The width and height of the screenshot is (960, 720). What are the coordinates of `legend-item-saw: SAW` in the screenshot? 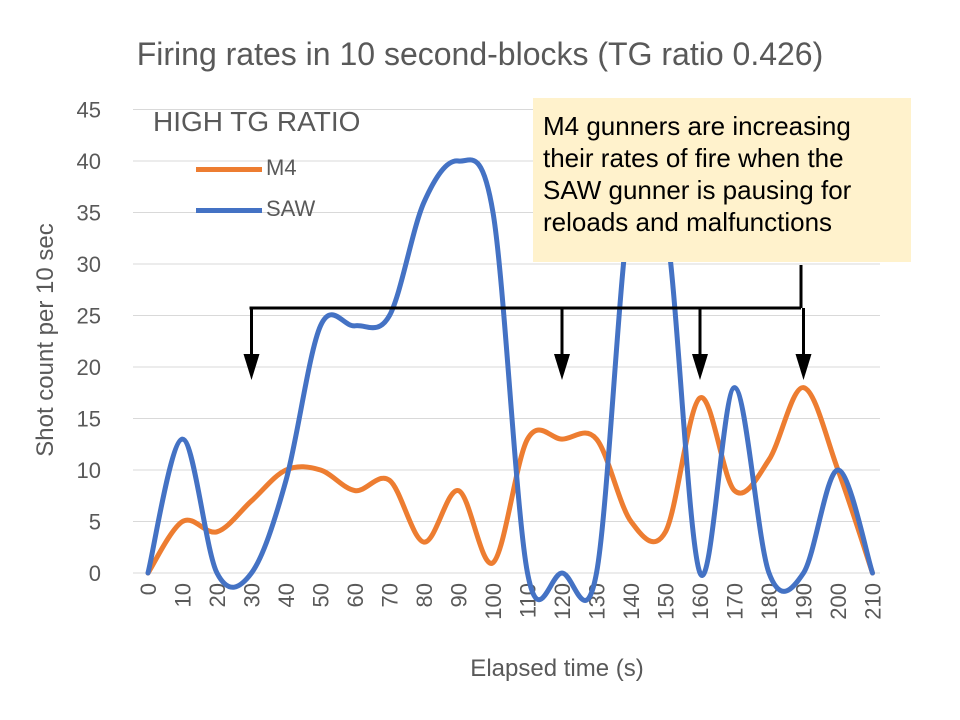 It's located at (255, 209).